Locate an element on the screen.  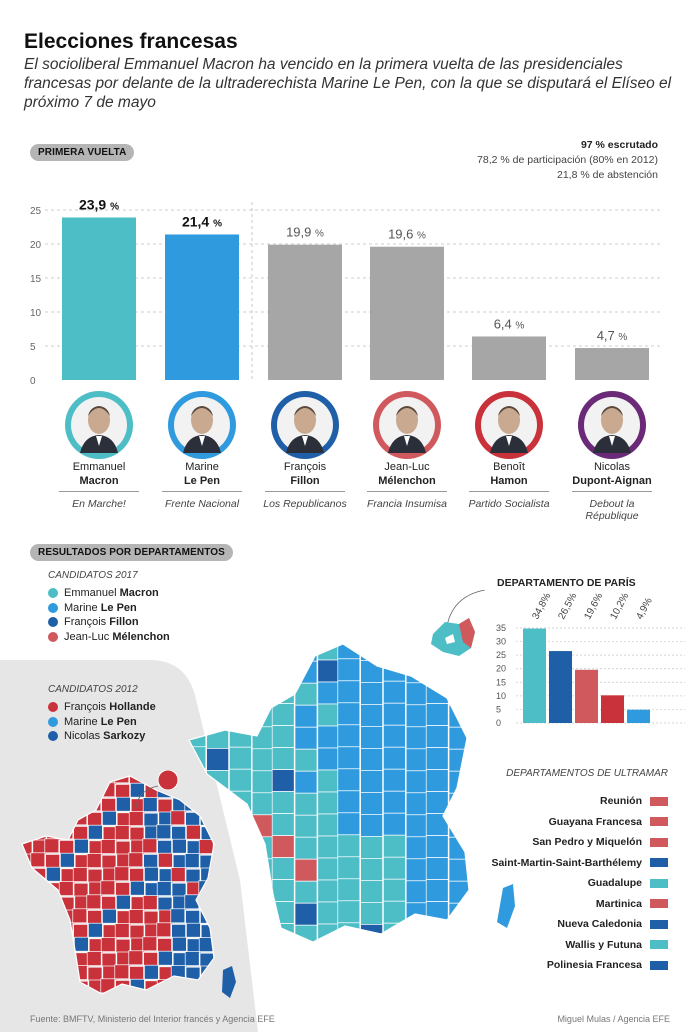
overseas-item: Guadalupe is located at coordinates (548, 883).